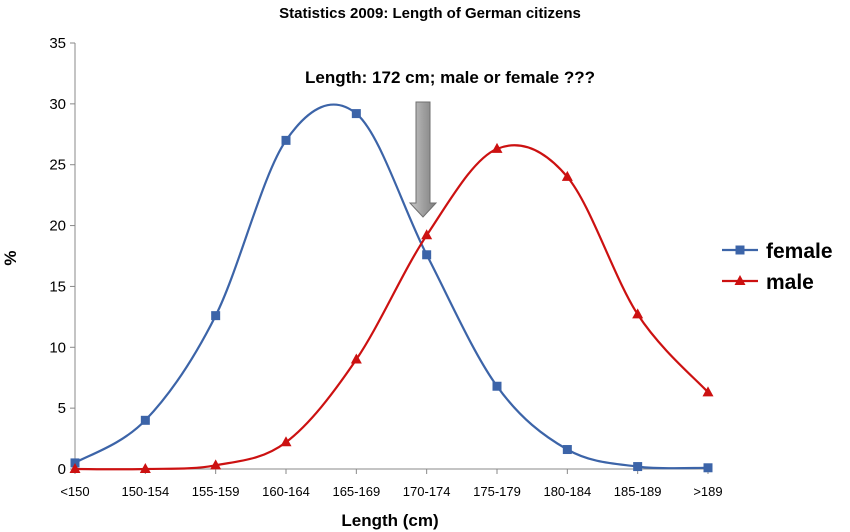 The image size is (850, 532). Describe the element at coordinates (62, 408) in the screenshot. I see `y-tick-label: 5` at that location.